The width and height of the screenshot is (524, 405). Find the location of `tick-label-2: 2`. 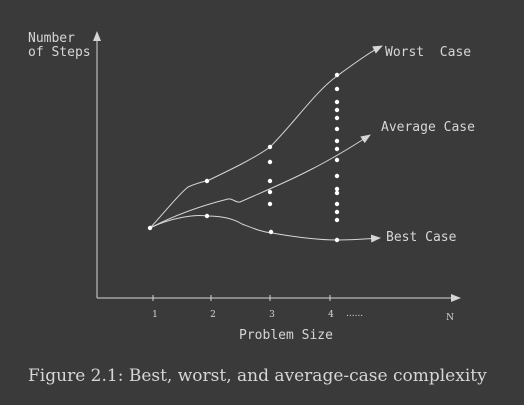

tick-label-2: 2 is located at coordinates (213, 315).